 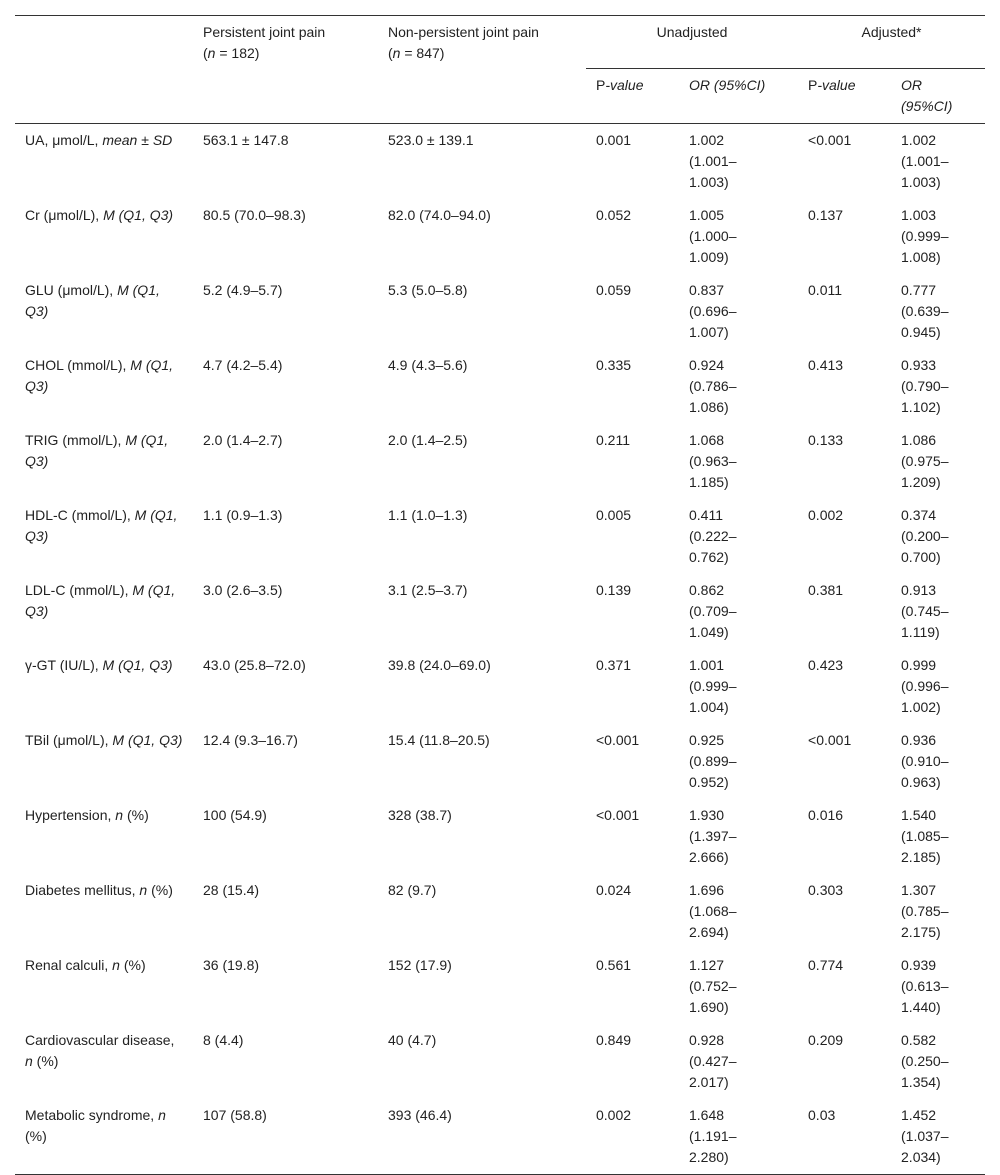 I want to click on row-label: GLU (μmol/L), M (Q1, Q3), so click(x=104, y=311).